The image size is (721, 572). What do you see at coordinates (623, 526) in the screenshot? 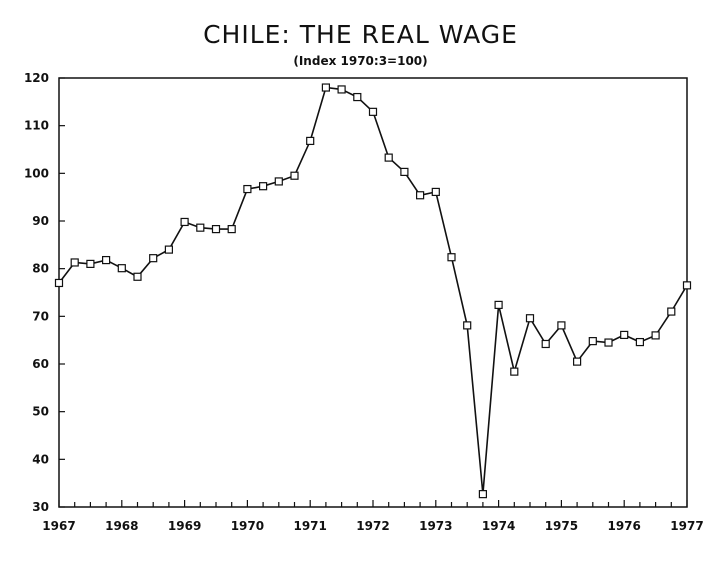
I see `x-tick-label: 1976` at bounding box center [623, 526].